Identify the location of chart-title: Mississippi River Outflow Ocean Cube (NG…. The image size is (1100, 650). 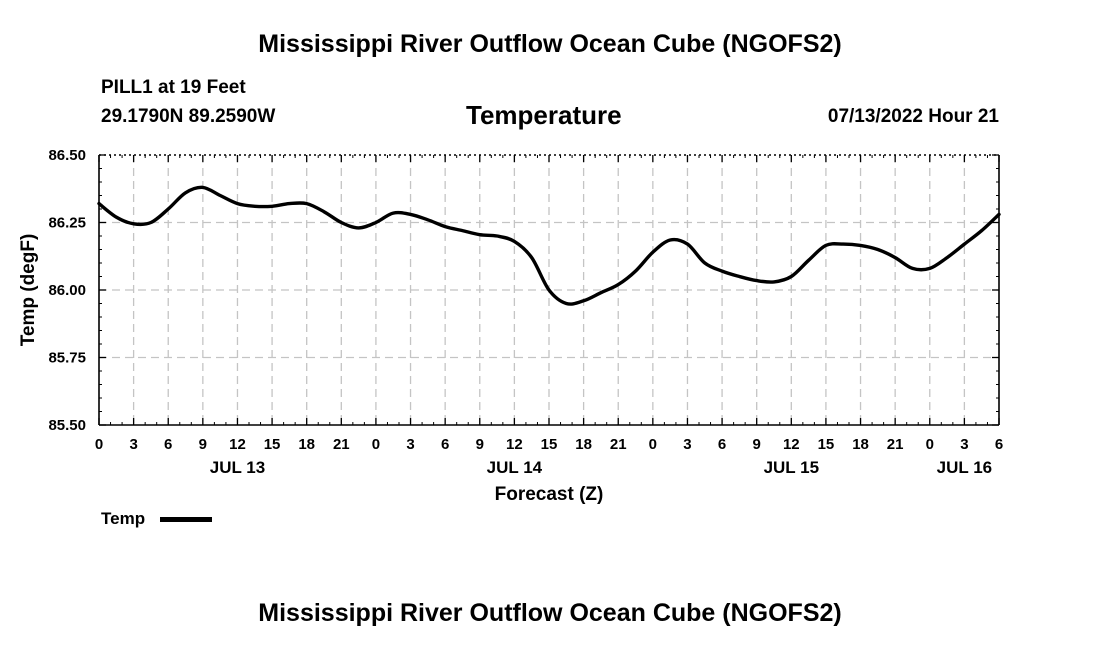
(550, 44).